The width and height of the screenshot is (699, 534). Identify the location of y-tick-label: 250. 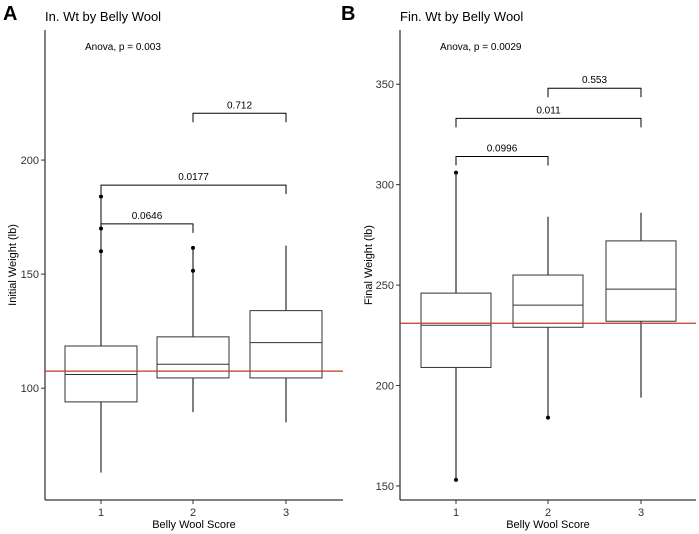
(385, 286).